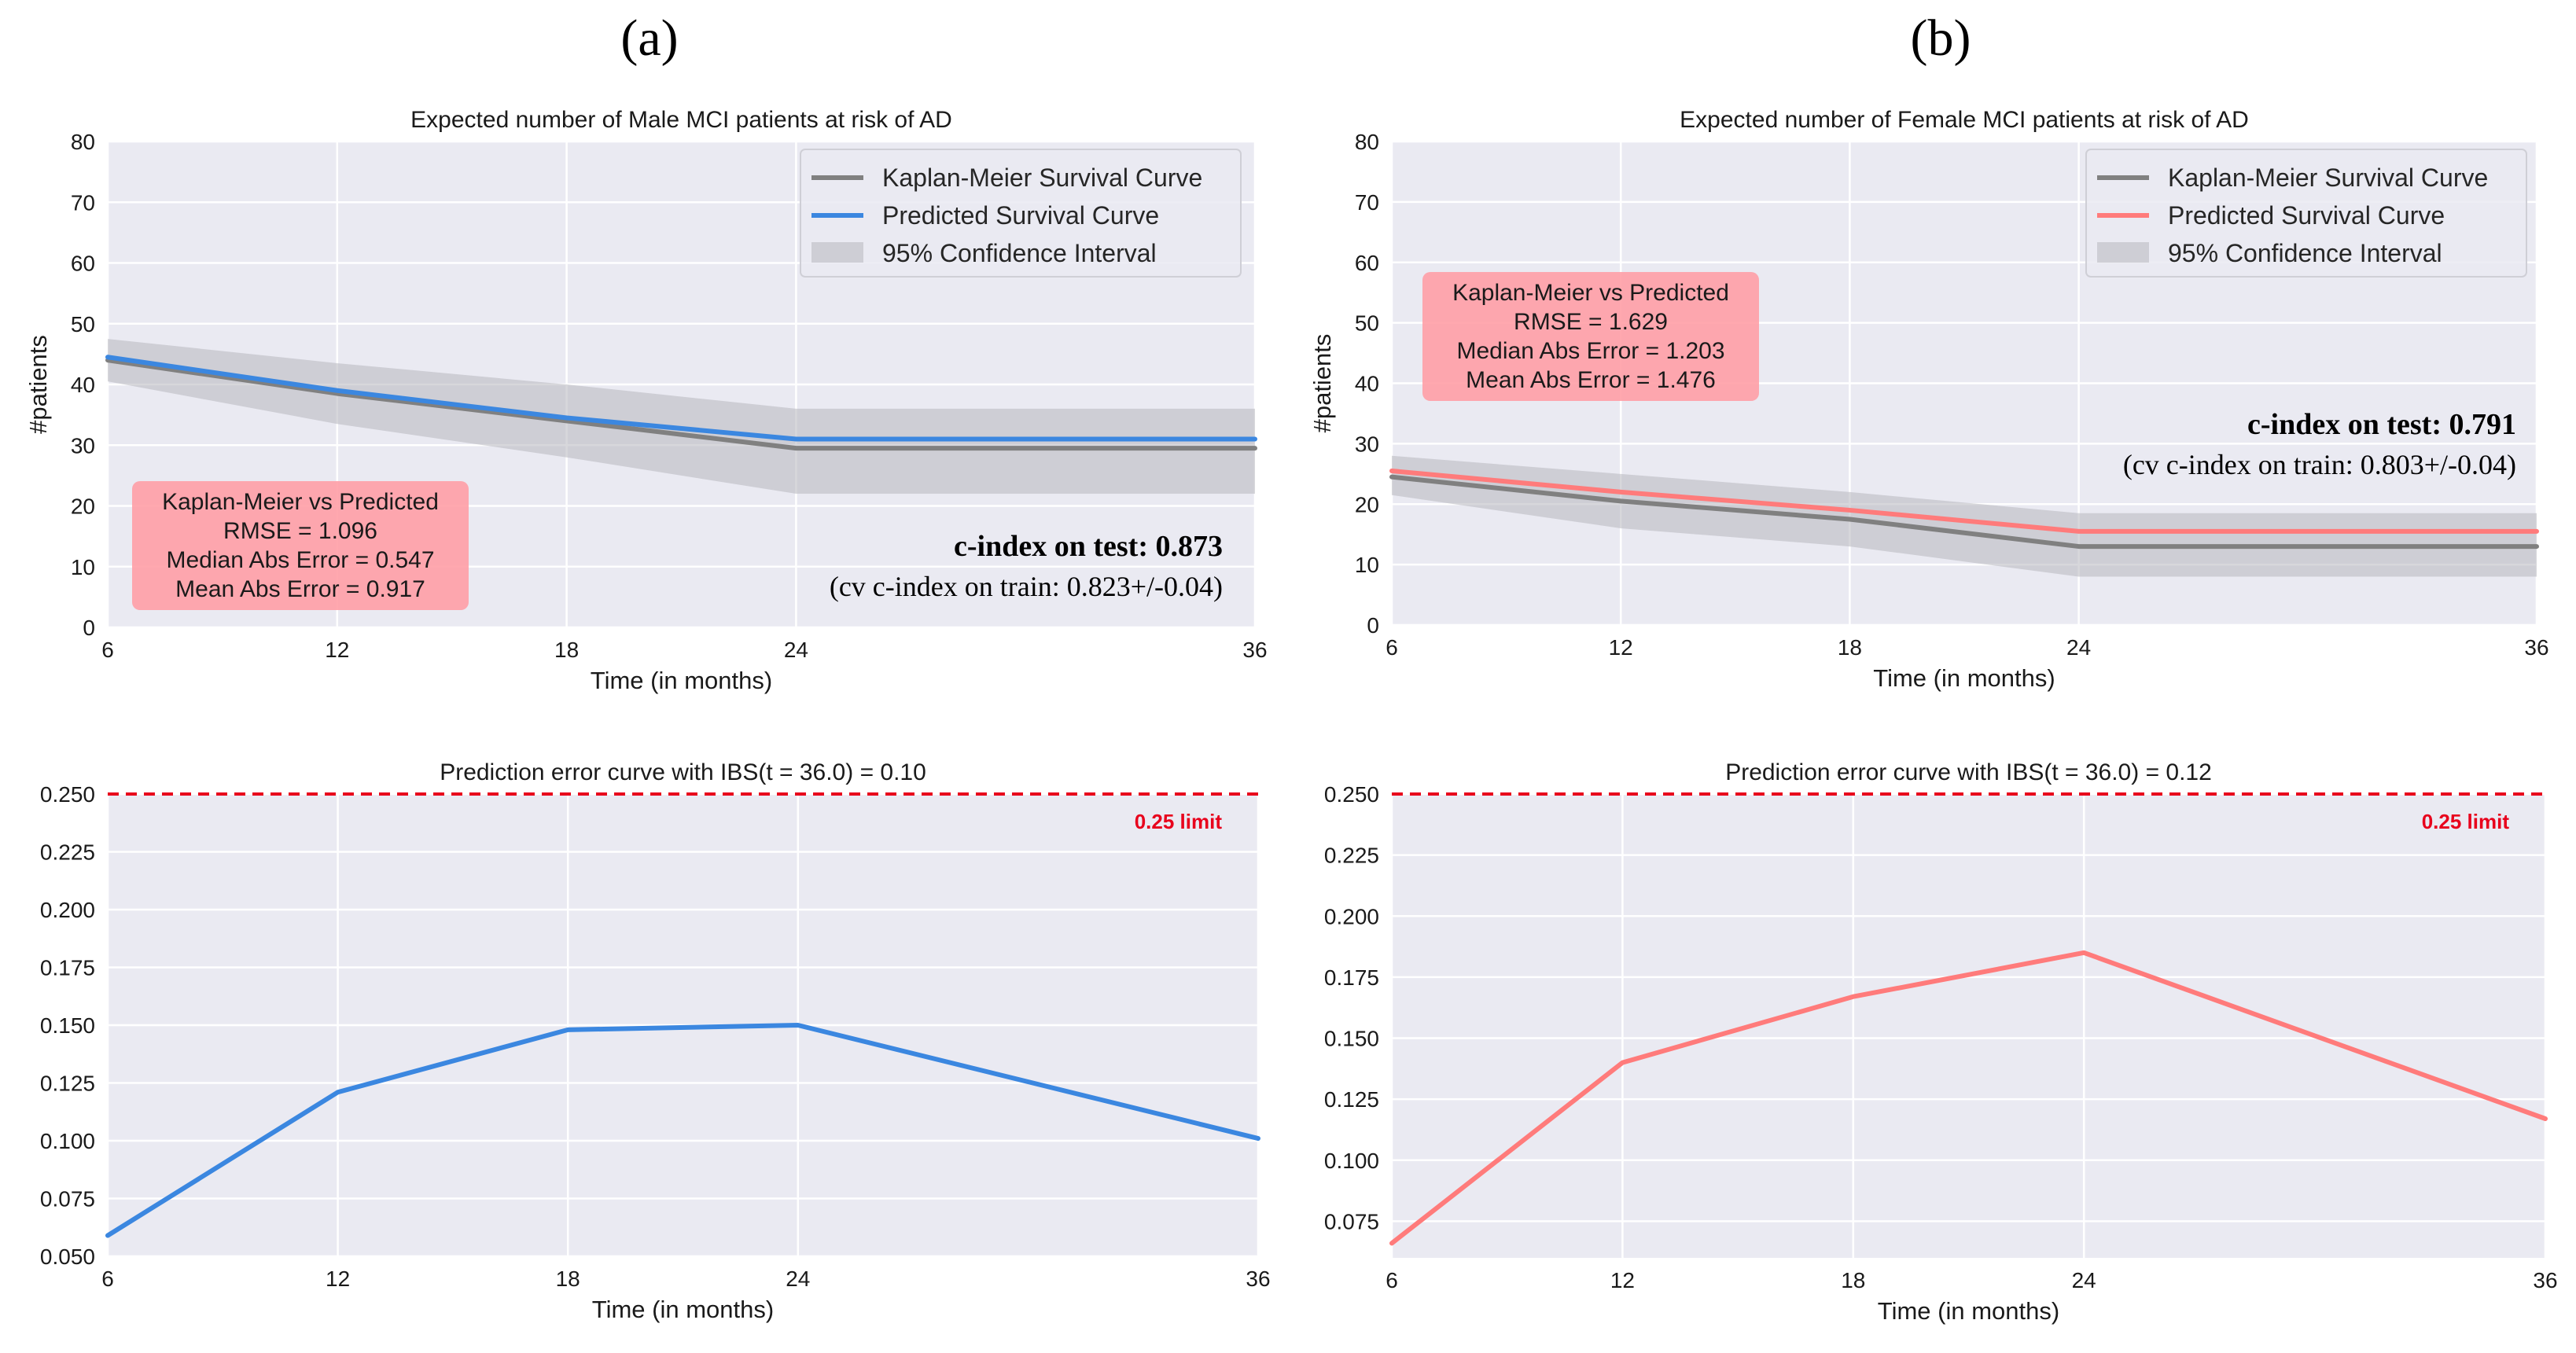  Describe the element at coordinates (67, 1257) in the screenshot. I see `y-tick-label: 0.050` at that location.